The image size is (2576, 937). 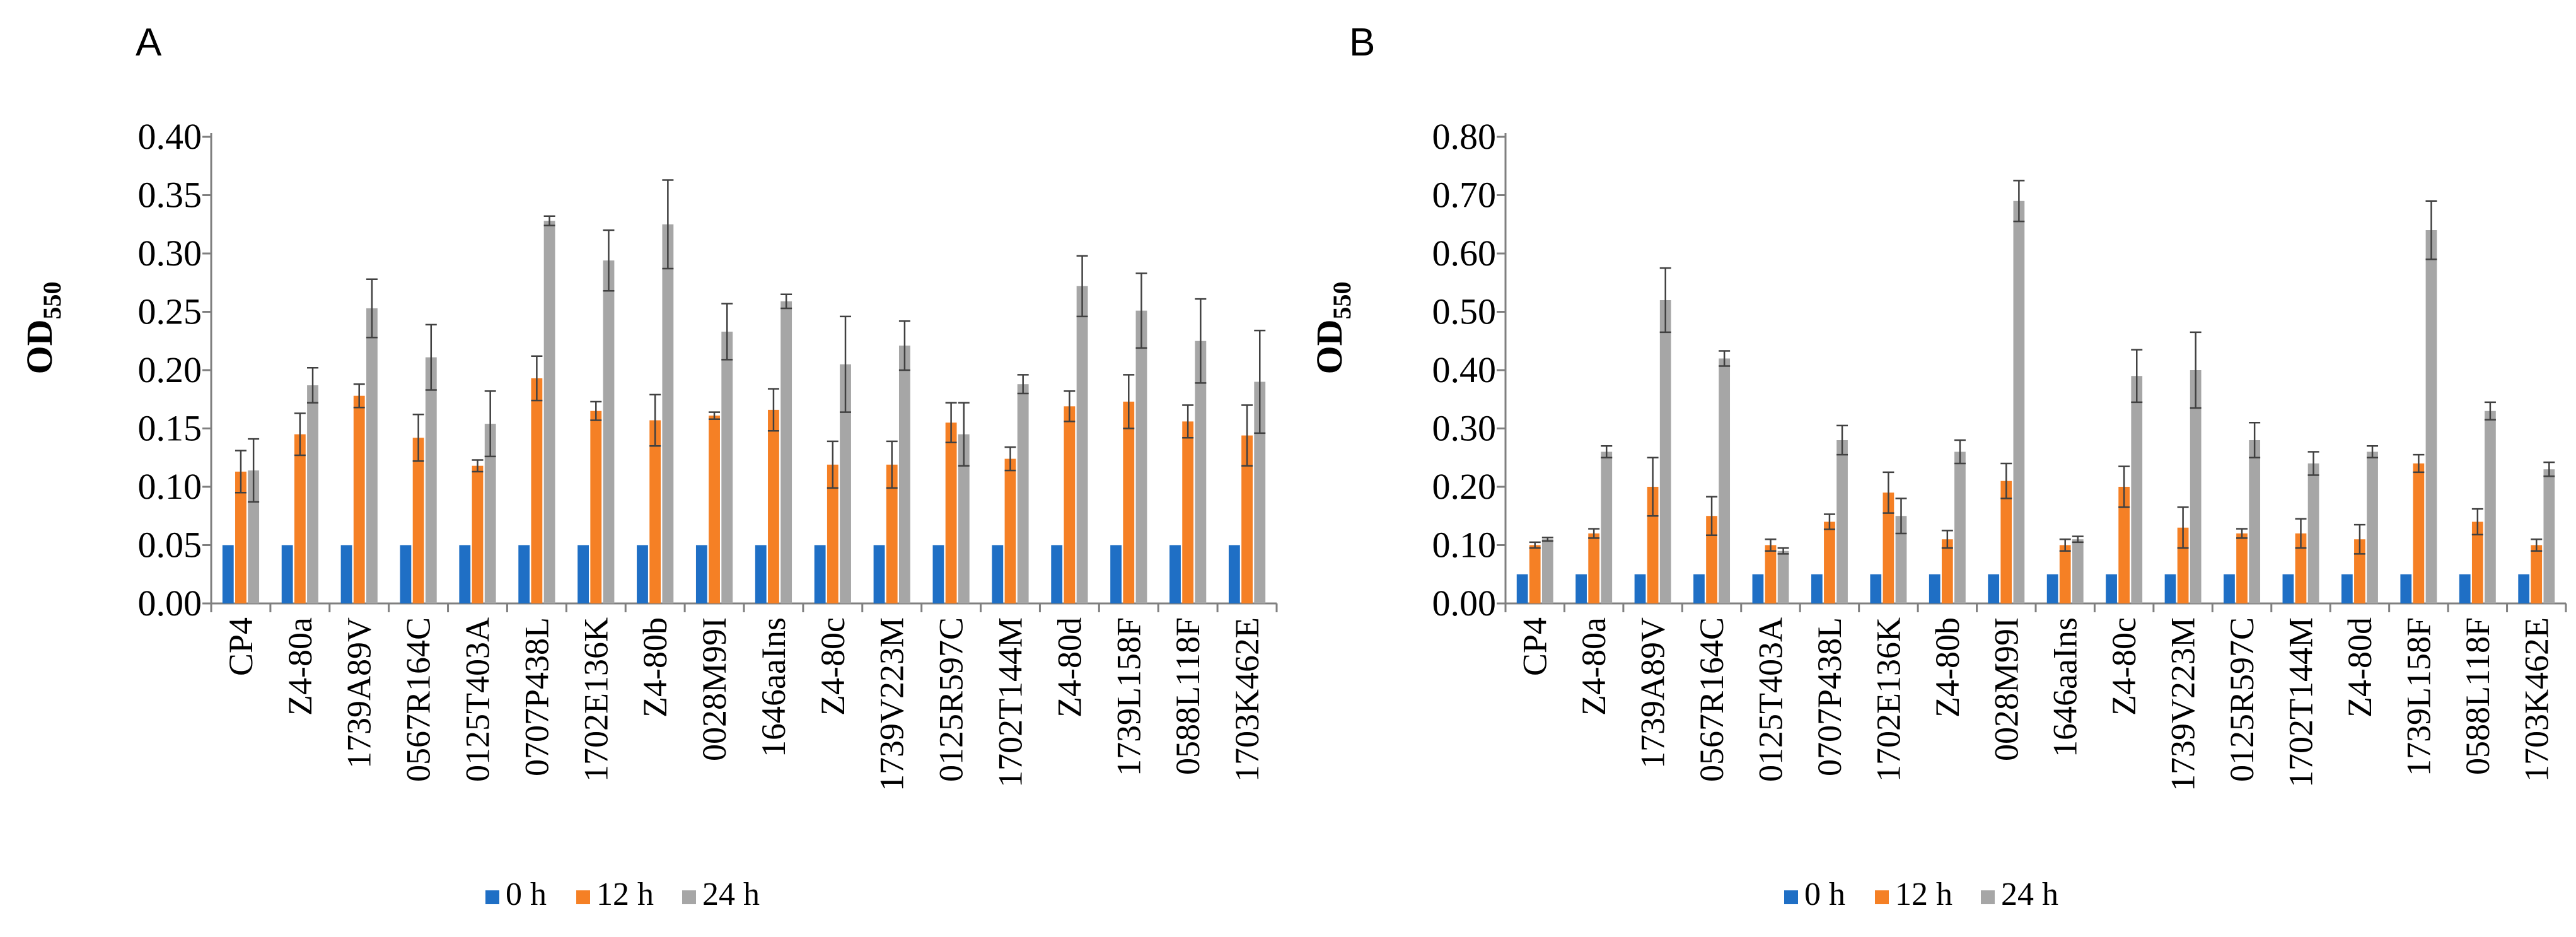 What do you see at coordinates (2183, 704) in the screenshot?
I see `panel-b-category-label: 1739V223M` at bounding box center [2183, 704].